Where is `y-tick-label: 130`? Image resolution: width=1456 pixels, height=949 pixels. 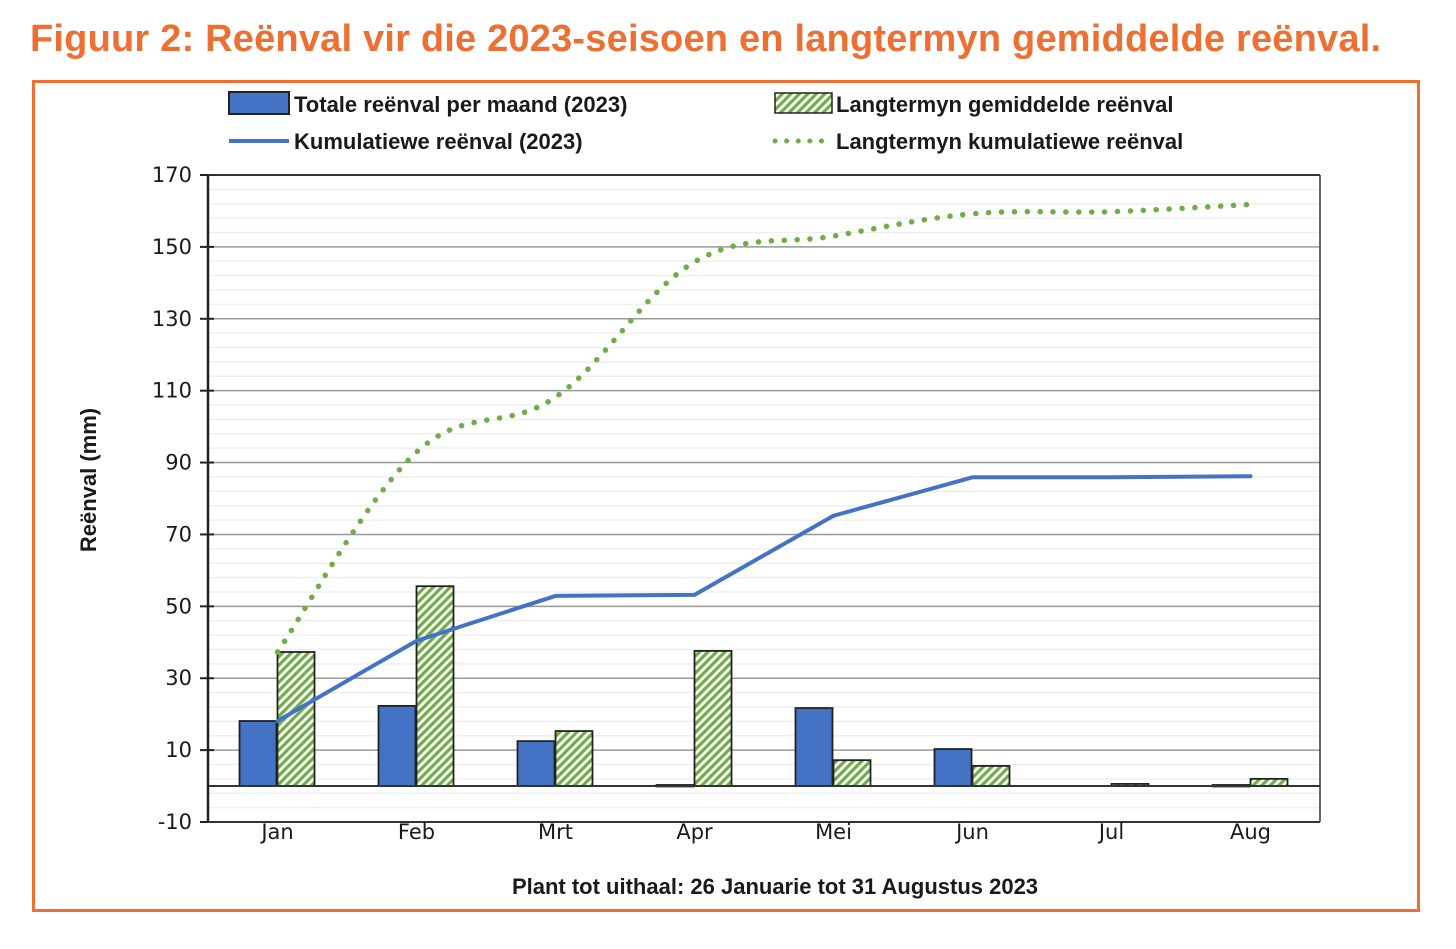 y-tick-label: 130 is located at coordinates (172, 319).